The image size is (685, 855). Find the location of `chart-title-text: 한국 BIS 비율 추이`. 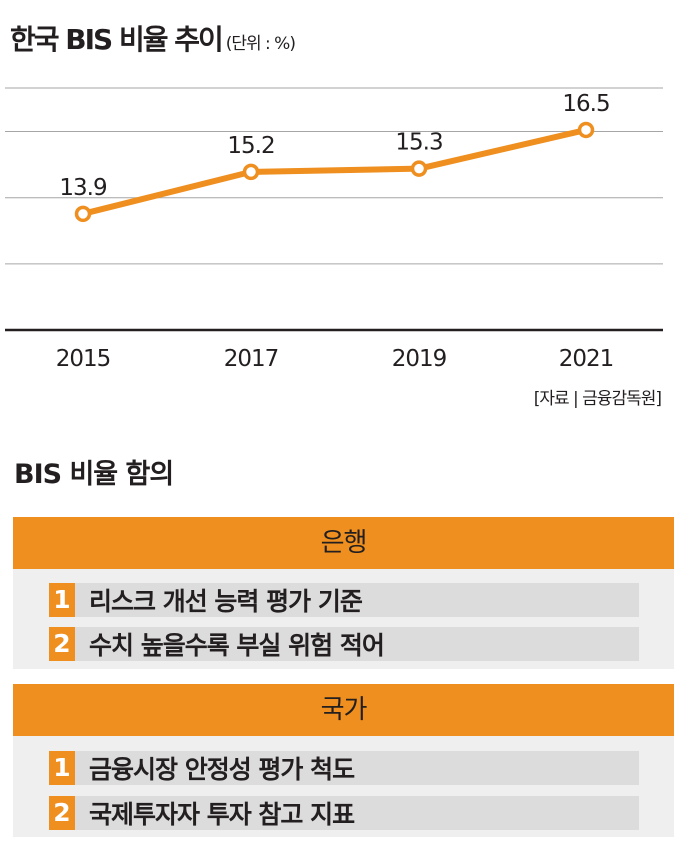

chart-title-text: 한국 BIS 비율 추이 is located at coordinates (117, 39).